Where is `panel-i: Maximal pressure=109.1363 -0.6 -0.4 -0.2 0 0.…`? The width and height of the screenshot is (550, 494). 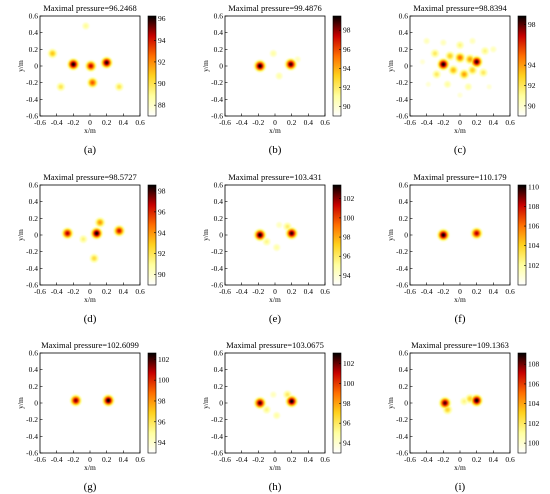
panel-i: Maximal pressure=109.1363 -0.6 -0.4 -0.2 0 0.… is located at coordinates (463, 416).